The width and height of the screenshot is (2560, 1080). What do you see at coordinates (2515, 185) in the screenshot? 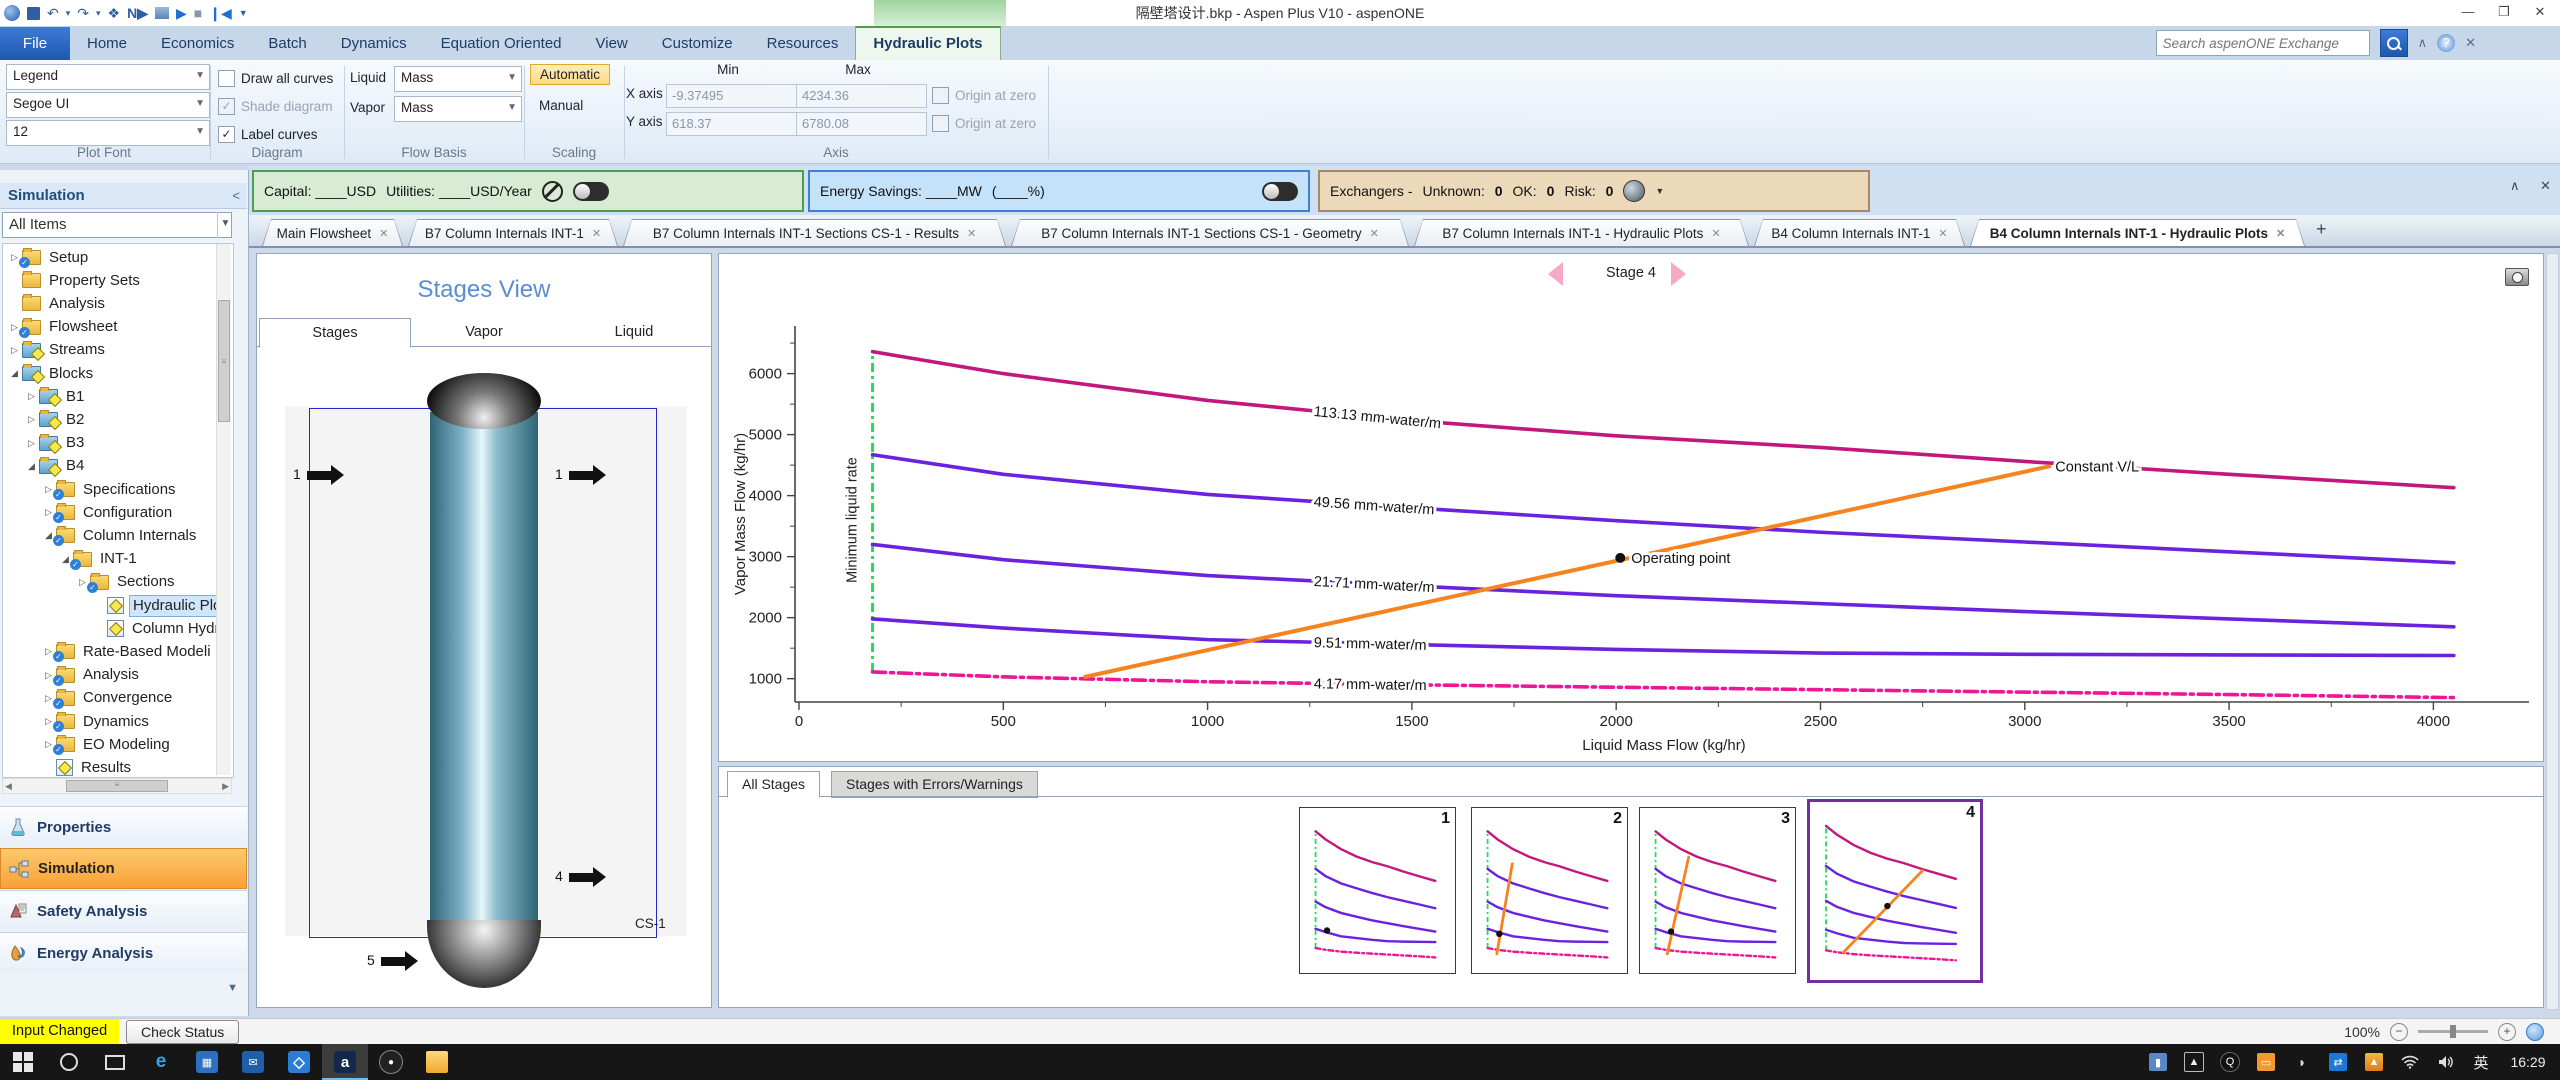
I see `econ-collapse-icon: ∧` at bounding box center [2515, 185].